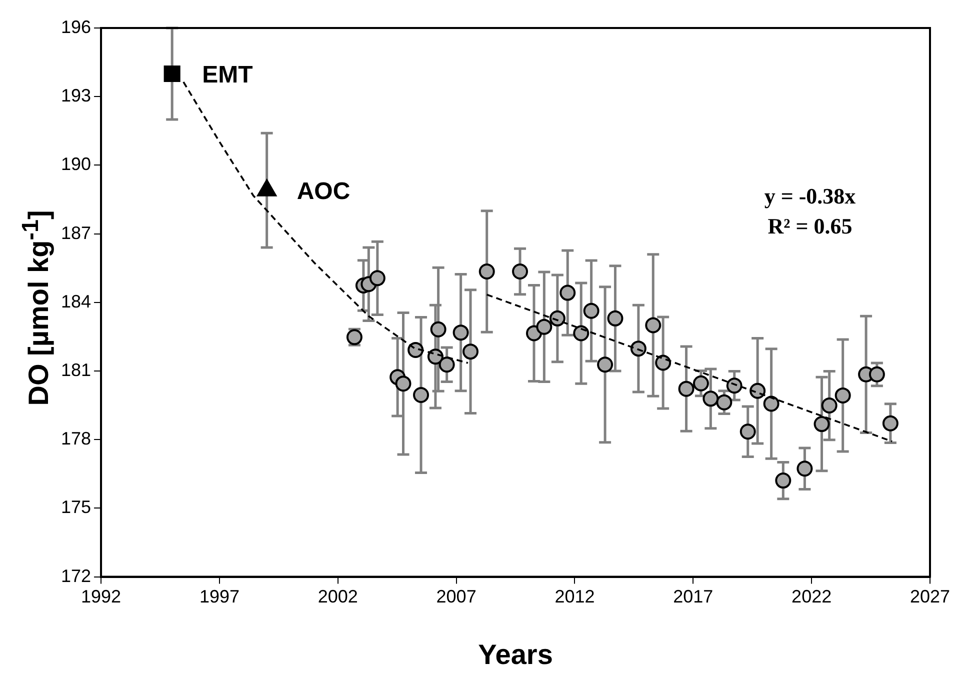 The image size is (963, 690). What do you see at coordinates (810, 226) in the screenshot?
I see `annotation: R² = 0.65` at bounding box center [810, 226].